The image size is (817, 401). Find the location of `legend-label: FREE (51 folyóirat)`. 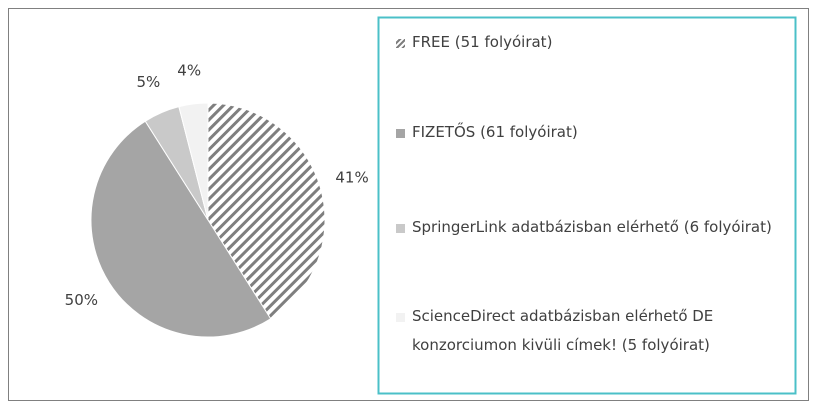

legend-label: FREE (51 folyóirat) is located at coordinates (482, 42).